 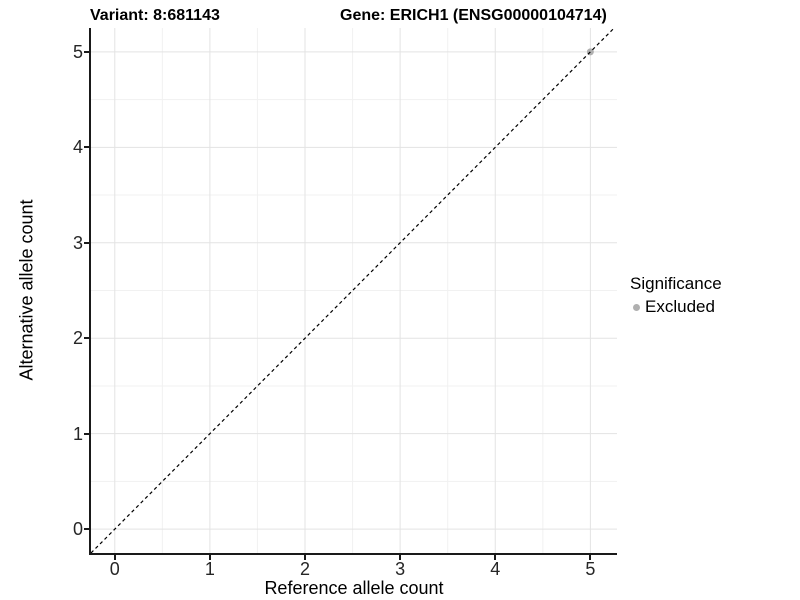 What do you see at coordinates (77, 242) in the screenshot?
I see `y-axis-tick-label: 3` at bounding box center [77, 242].